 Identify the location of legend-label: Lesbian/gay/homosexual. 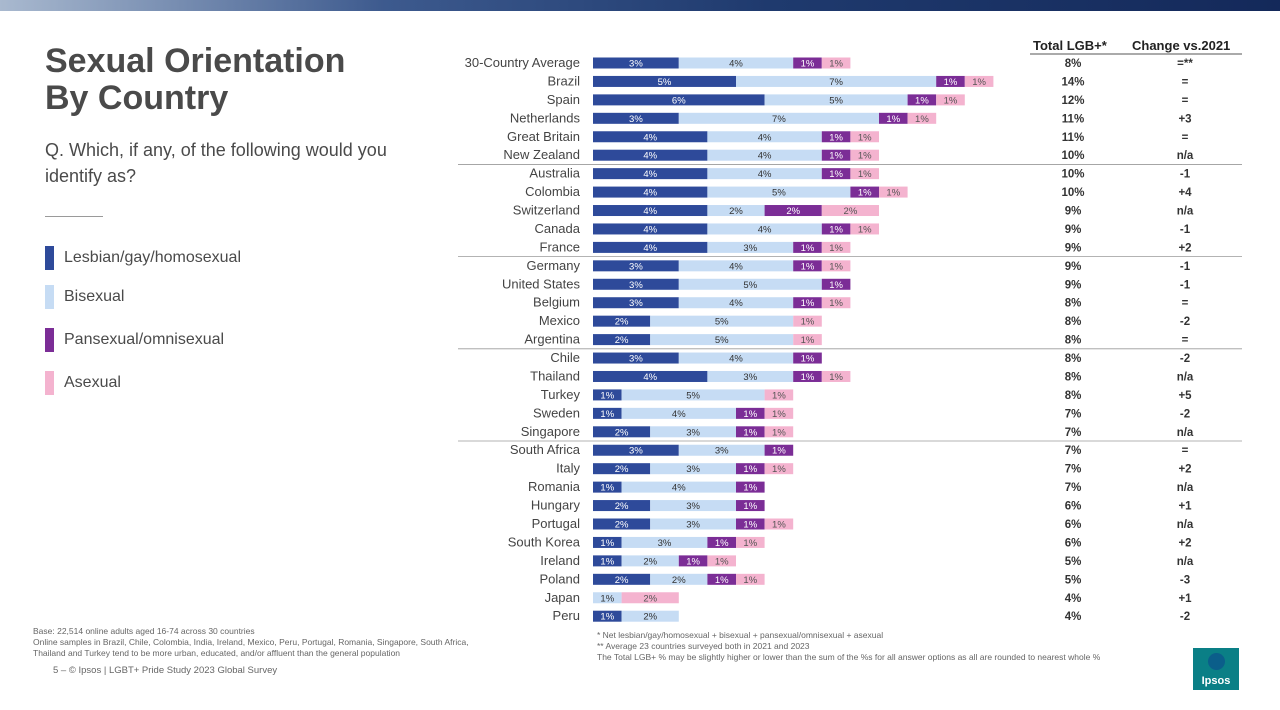
(153, 257).